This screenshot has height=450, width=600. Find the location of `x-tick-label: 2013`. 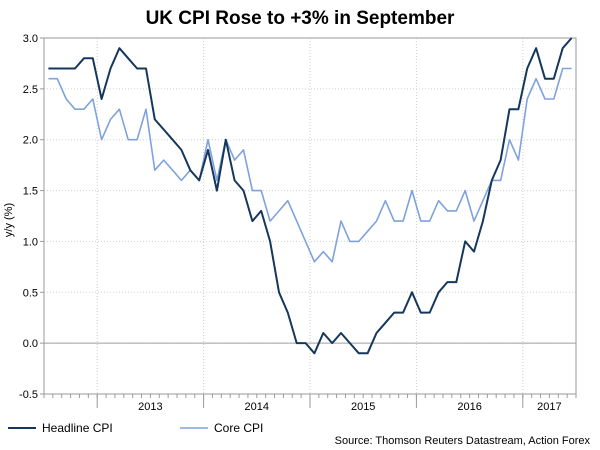

x-tick-label: 2013 is located at coordinates (150, 407).